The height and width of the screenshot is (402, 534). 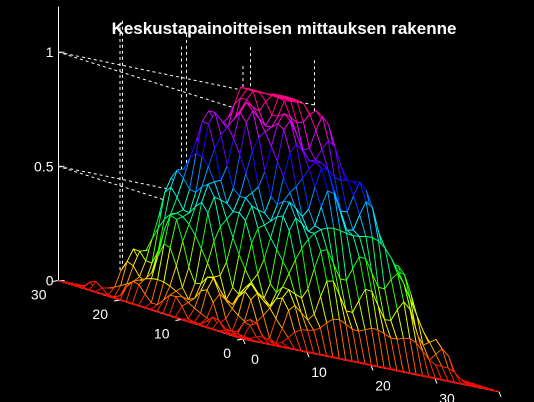 I want to click on y-tick-label: 20, so click(x=100, y=314).